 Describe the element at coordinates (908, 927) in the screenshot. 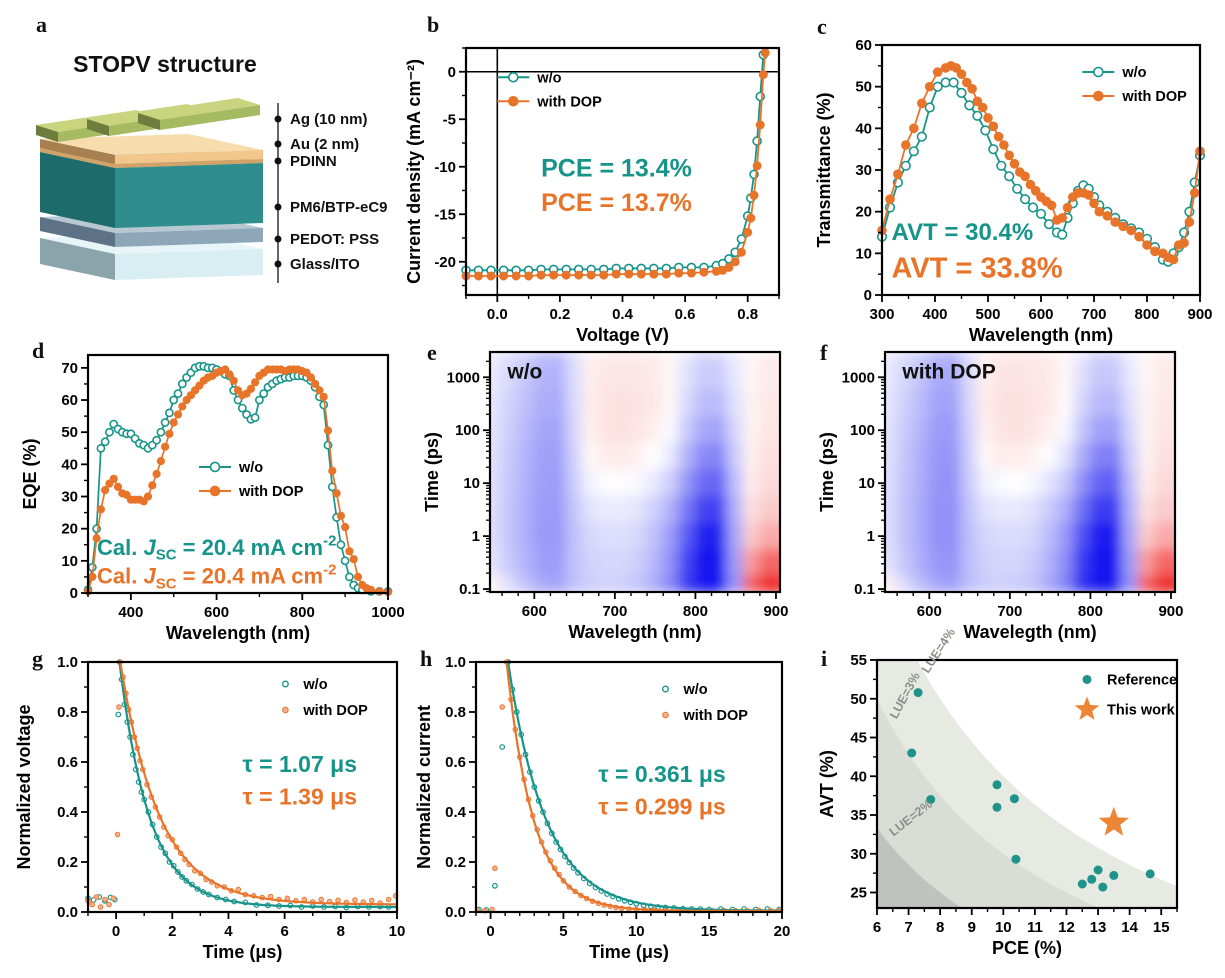

I see `svg-text: 7` at that location.